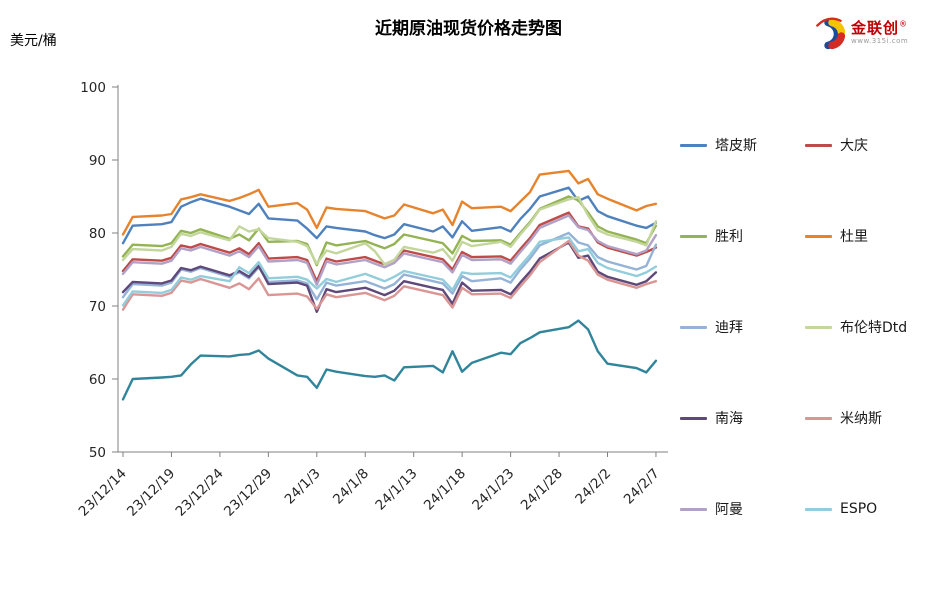  Describe the element at coordinates (854, 237) in the screenshot. I see `legend-label: 杜里` at that location.